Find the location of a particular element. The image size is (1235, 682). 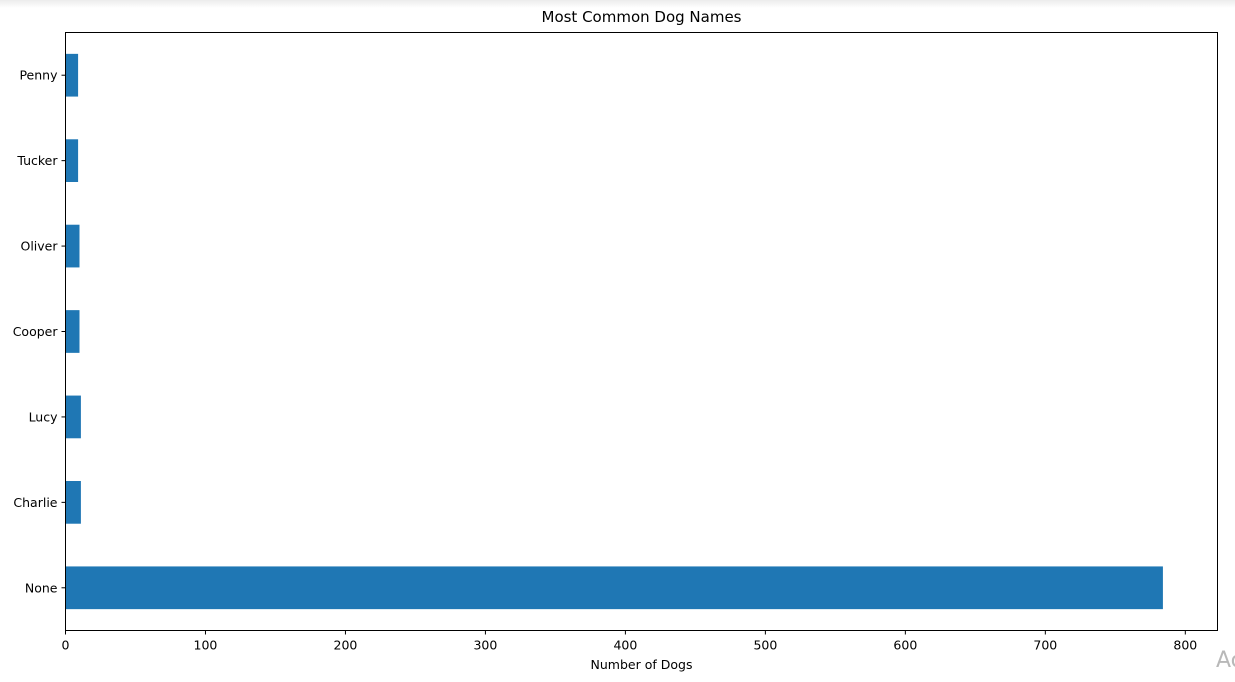

bar-charlie is located at coordinates (73, 502).